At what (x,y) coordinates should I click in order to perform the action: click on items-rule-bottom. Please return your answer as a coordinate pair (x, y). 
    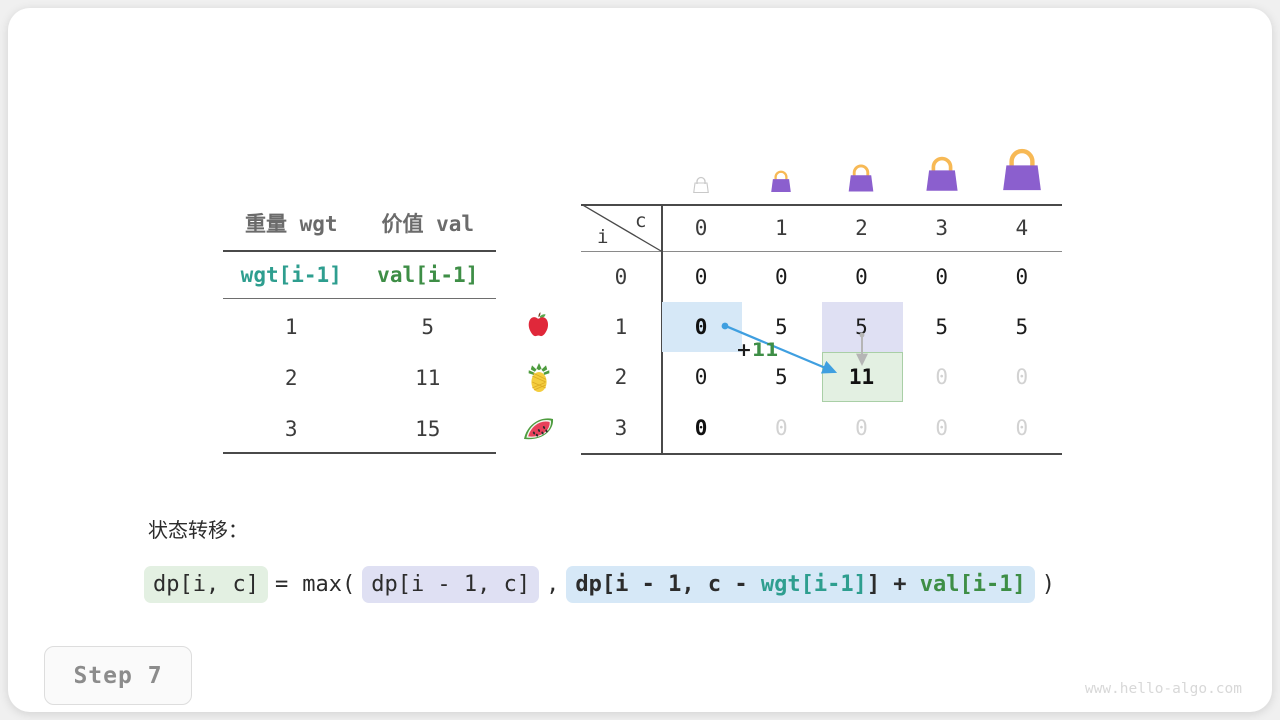
    Looking at the image, I should click on (359, 453).